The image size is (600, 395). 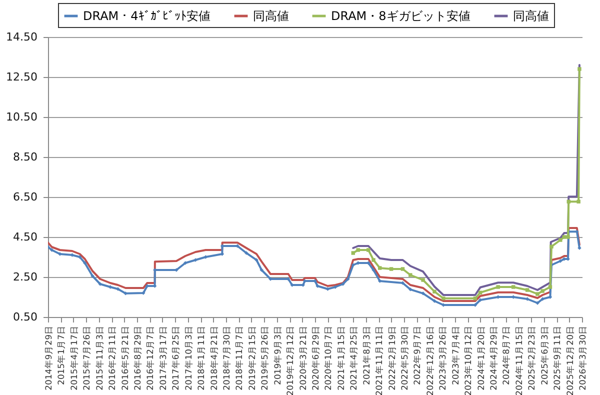 I want to click on x-tick-label: 2018年1月11日, so click(x=202, y=358).